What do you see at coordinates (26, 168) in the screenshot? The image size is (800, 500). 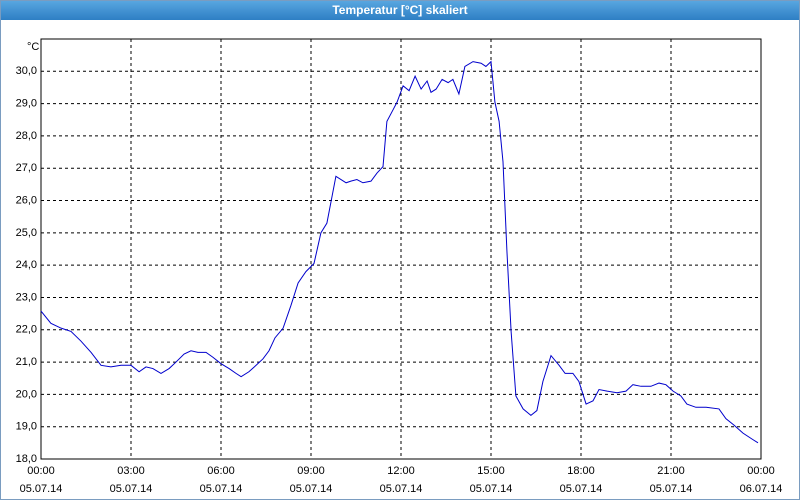 I see `y-tick-label: 27,0` at bounding box center [26, 168].